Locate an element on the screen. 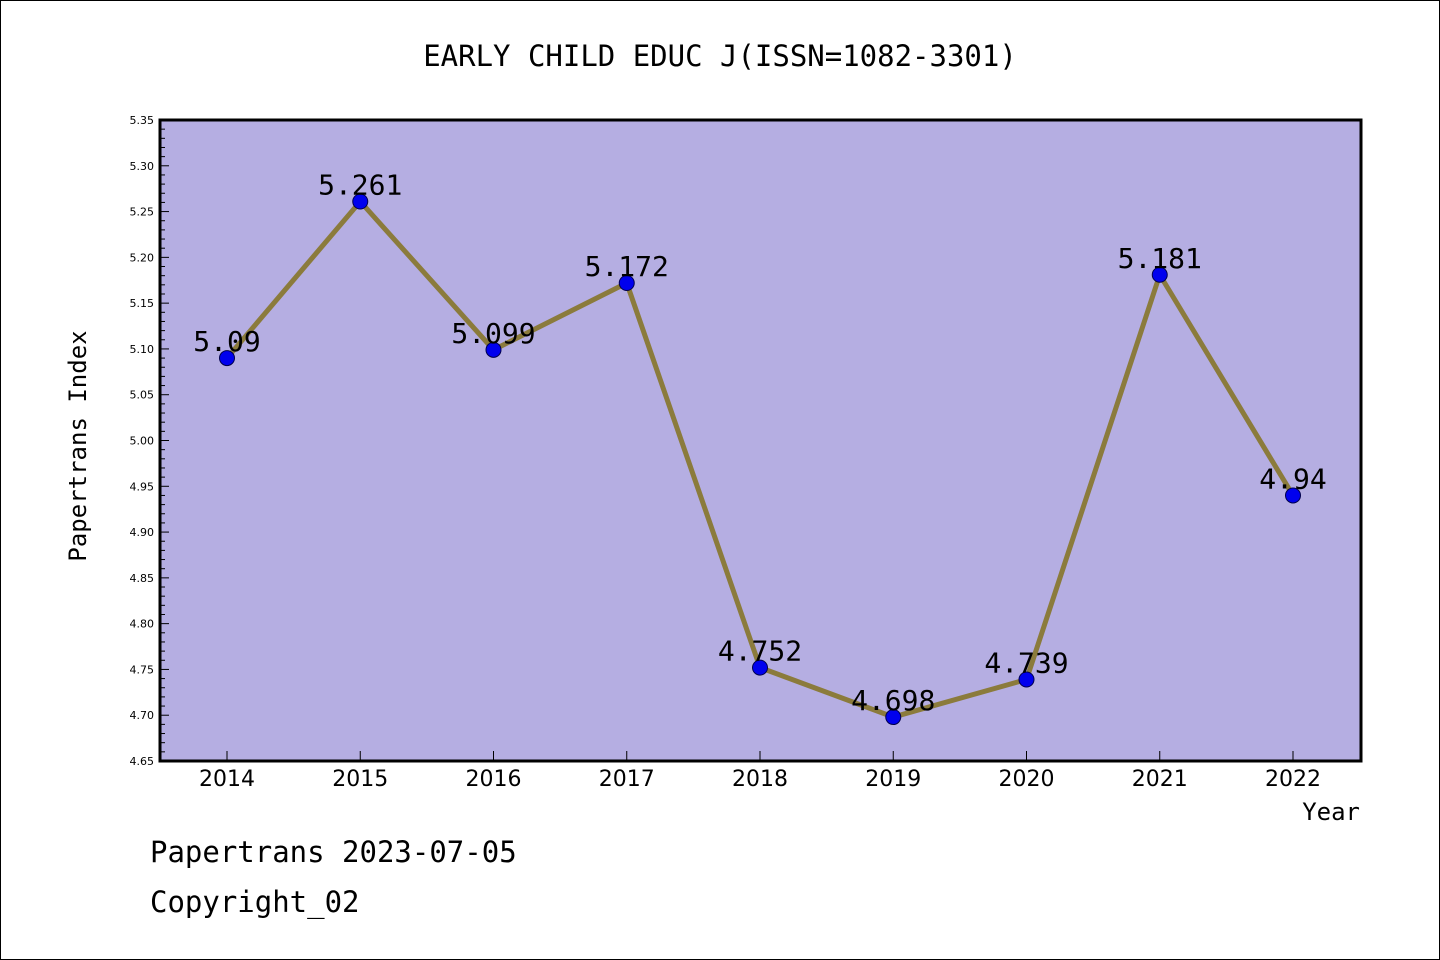 The width and height of the screenshot is (1440, 960). y-tick-label: 5.20 is located at coordinates (142, 257).